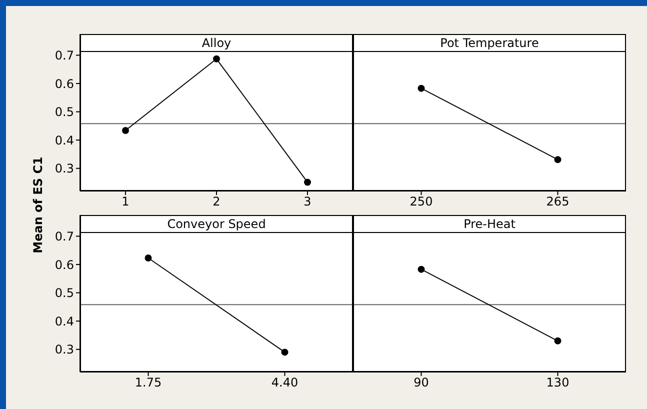 This screenshot has width=647, height=409. Describe the element at coordinates (216, 201) in the screenshot. I see `x-tick-label: 2` at that location.